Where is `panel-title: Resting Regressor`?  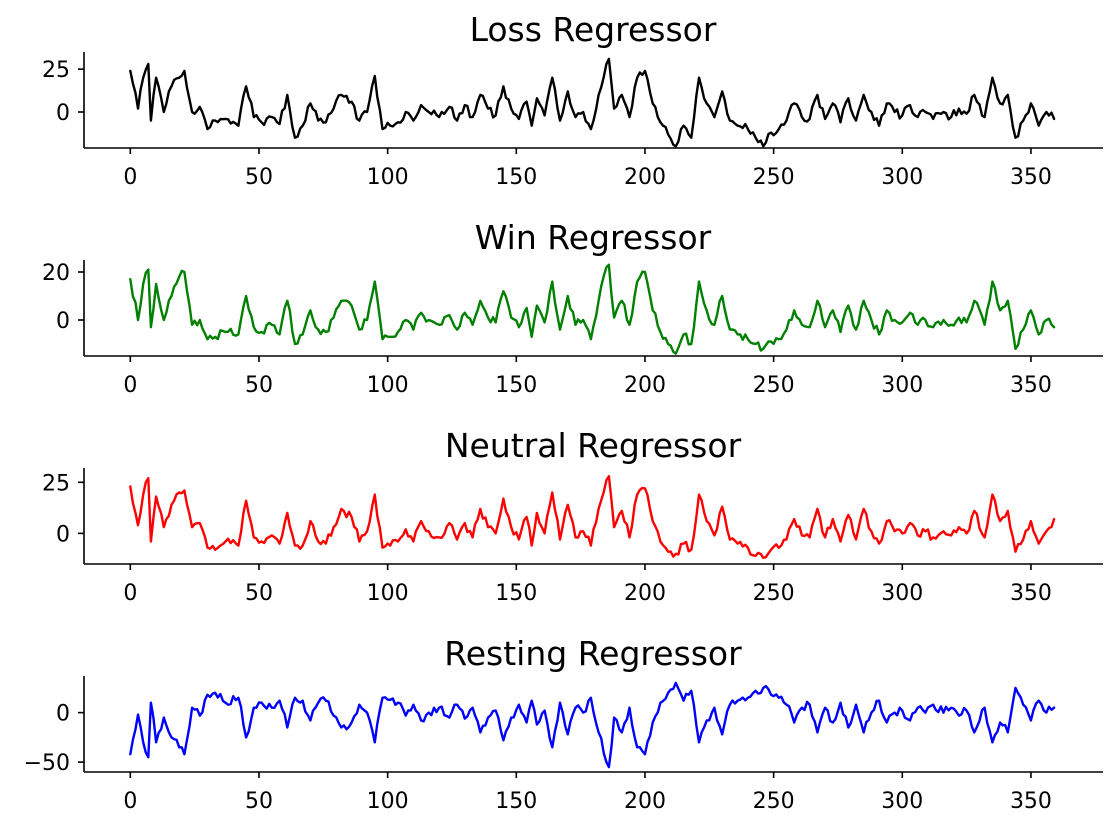 panel-title: Resting Regressor is located at coordinates (593, 653).